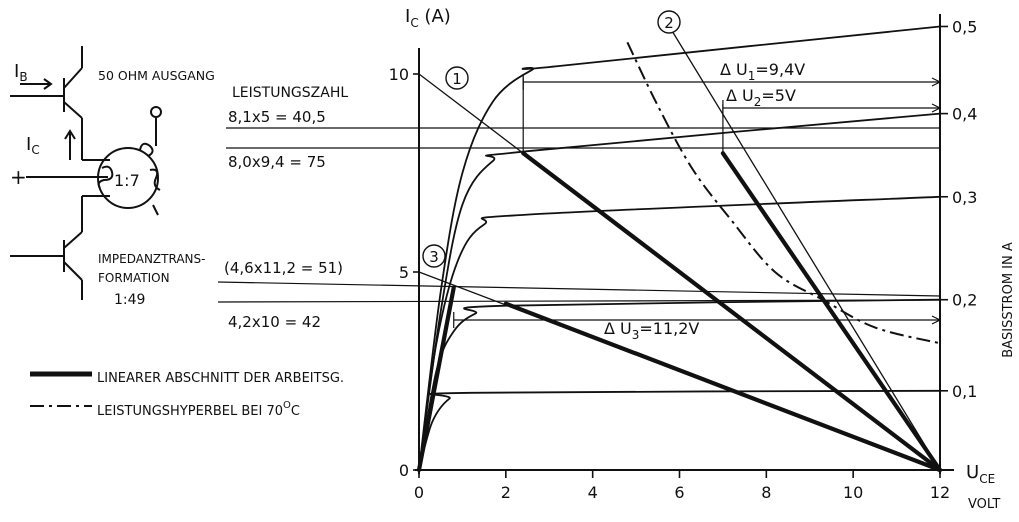 This screenshot has width=1019, height=522. Describe the element at coordinates (964, 26) in the screenshot. I see `right-tick-label: 0,5` at that location.